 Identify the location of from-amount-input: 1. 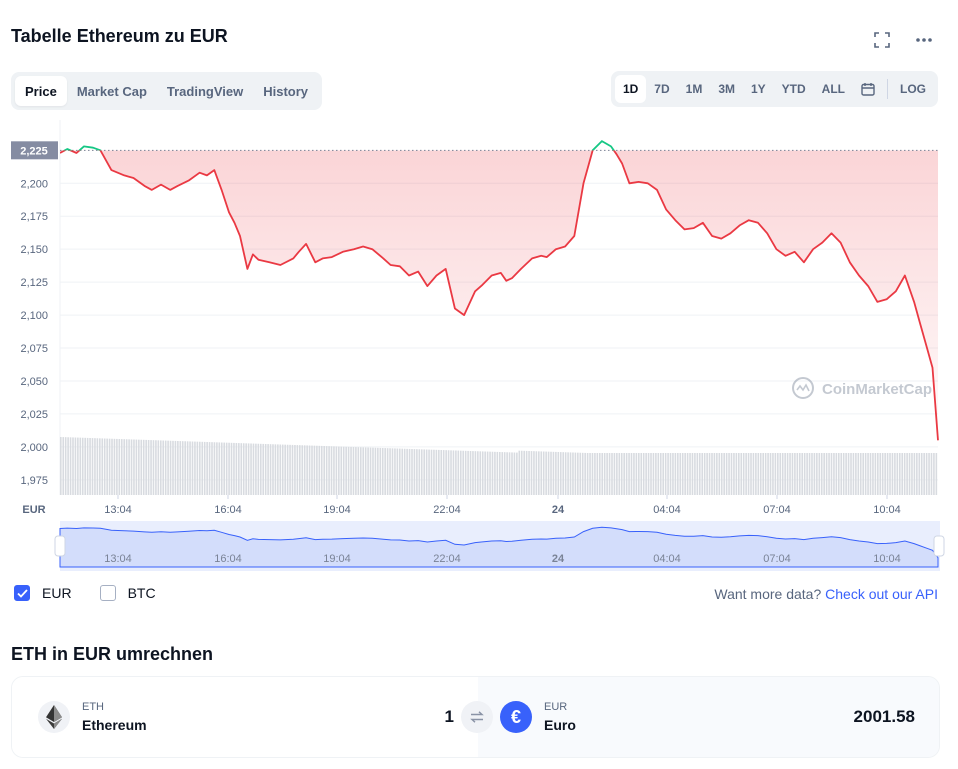
(449, 716).